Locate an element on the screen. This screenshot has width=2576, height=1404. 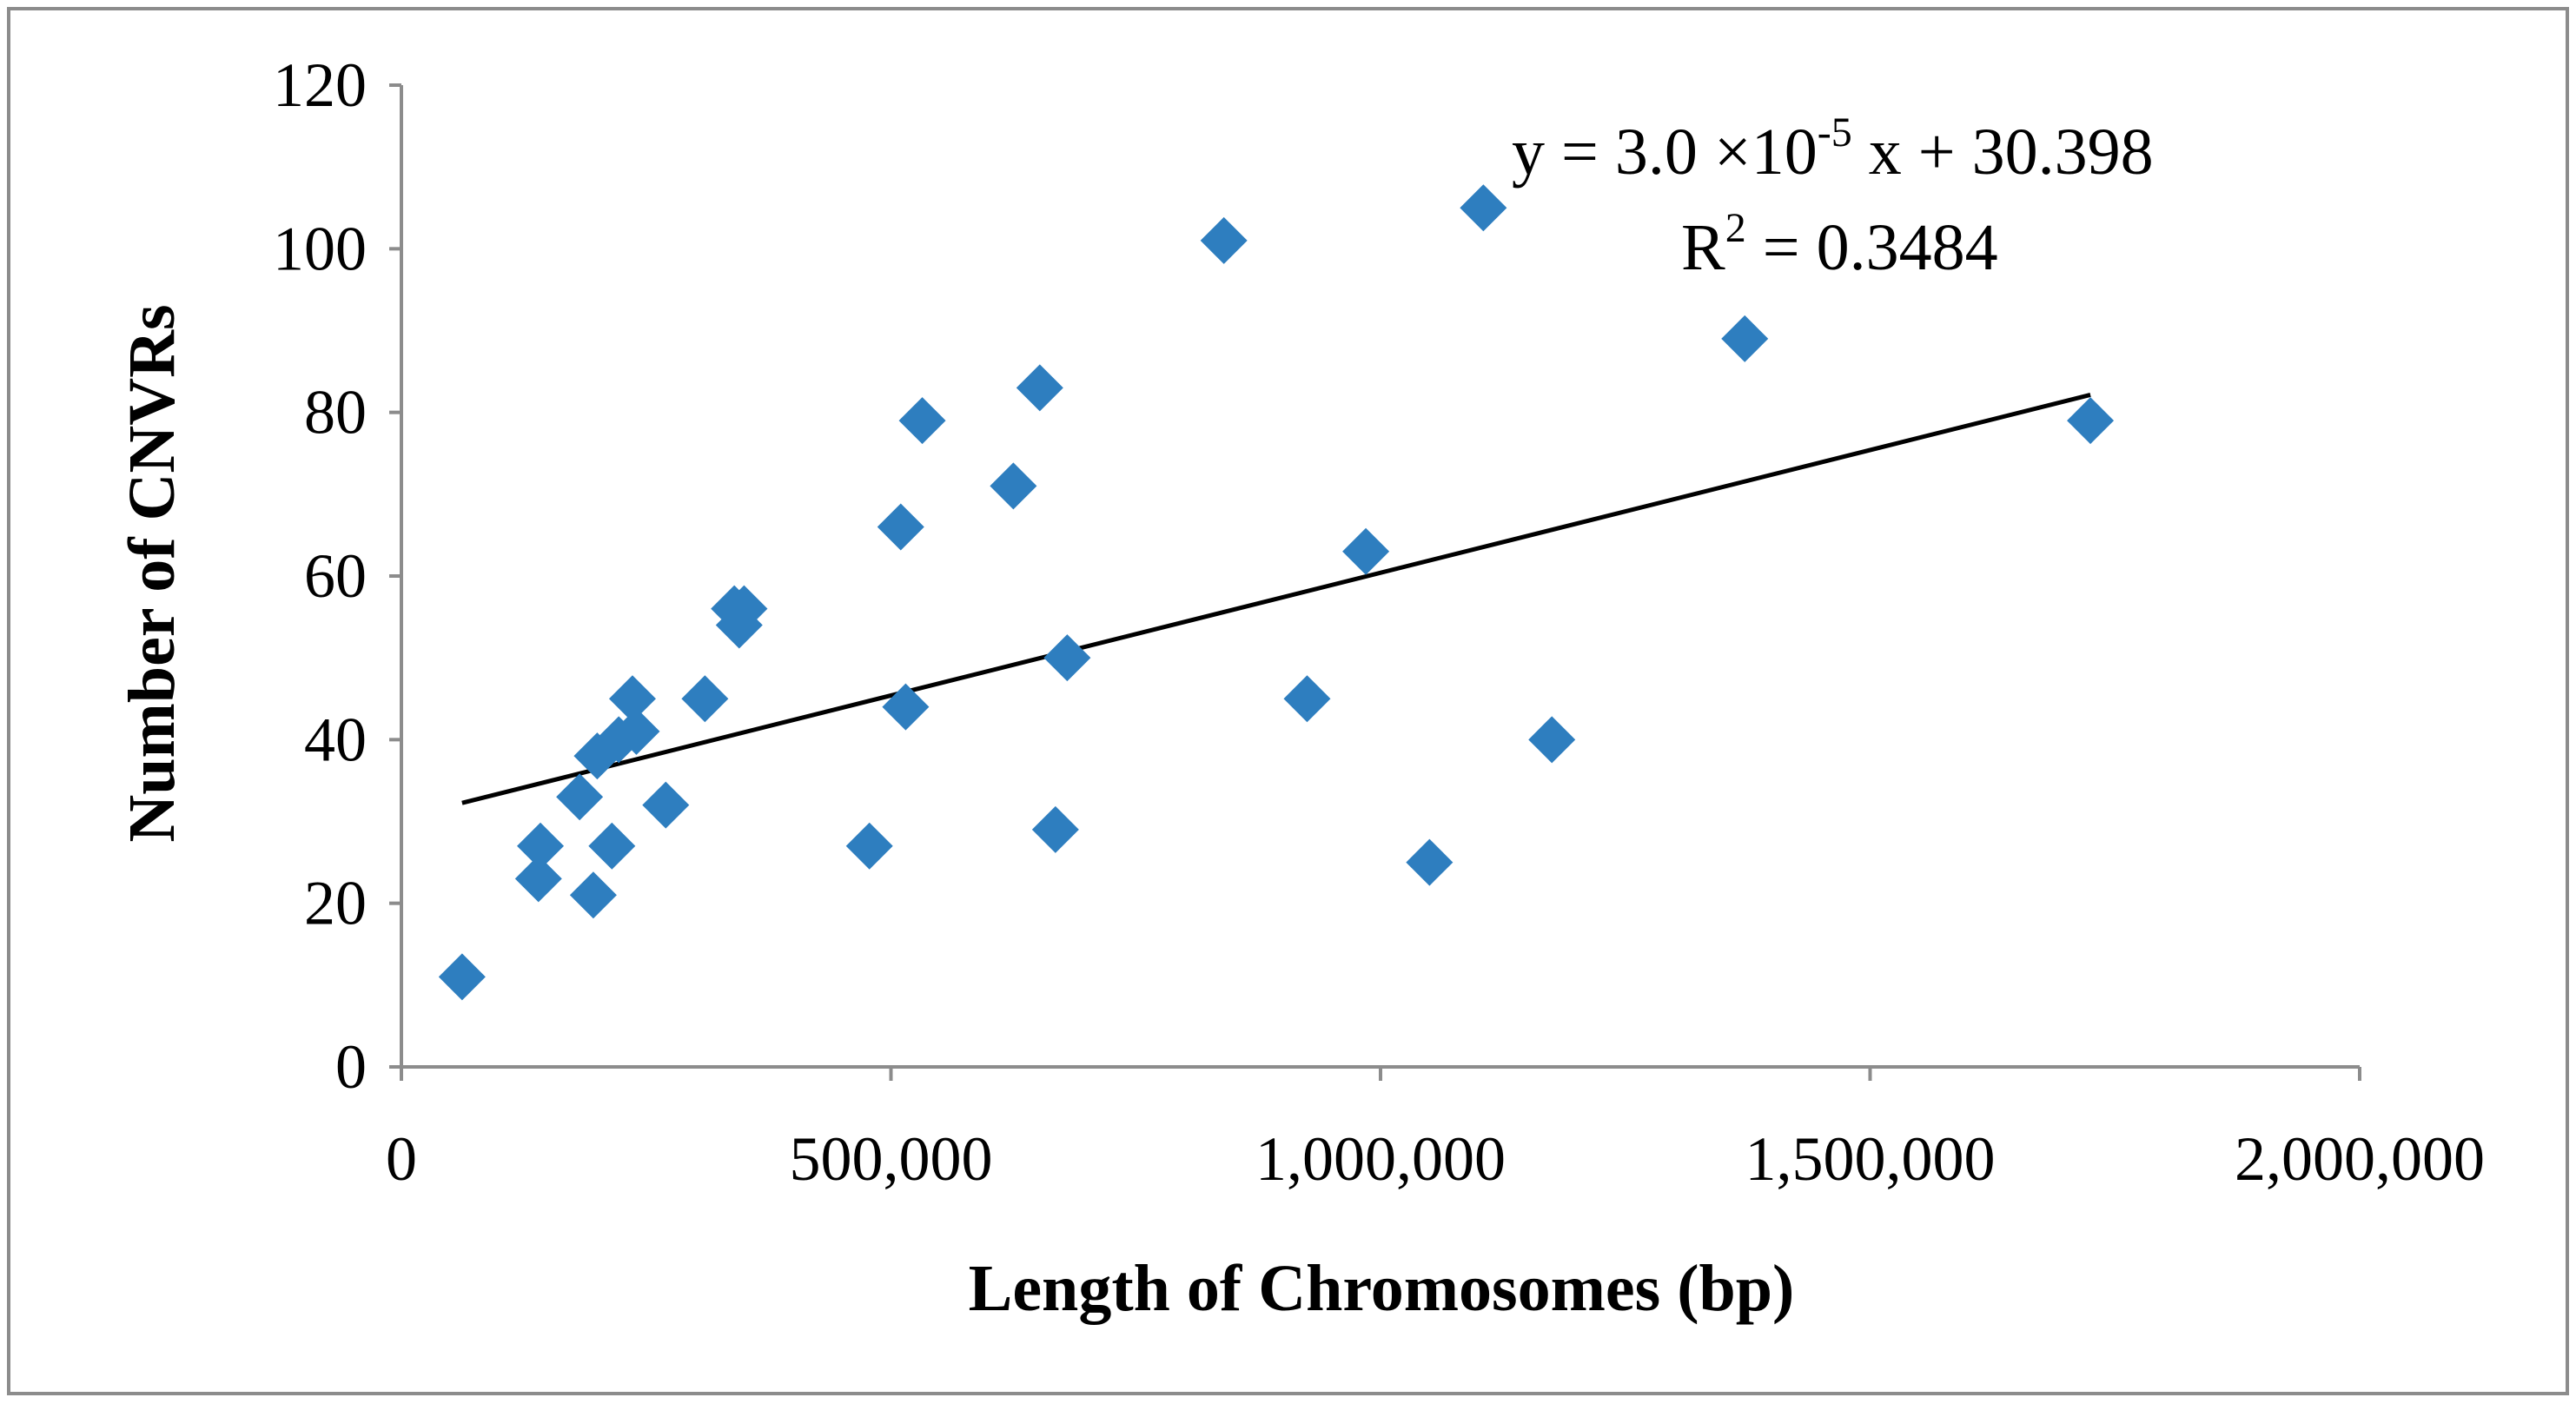
x-tick-label: 500,000 is located at coordinates (891, 1159).